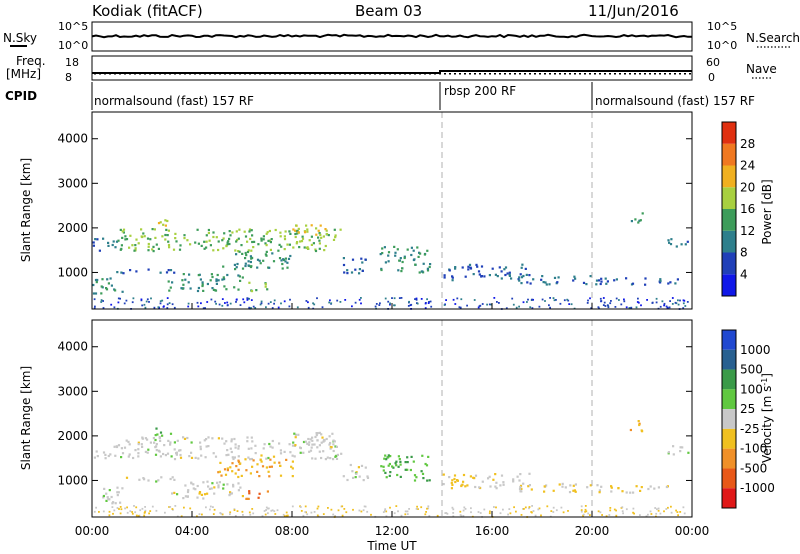  I want to click on cpid-segment-3: normalsound (fast) 157 RF, so click(675, 101).